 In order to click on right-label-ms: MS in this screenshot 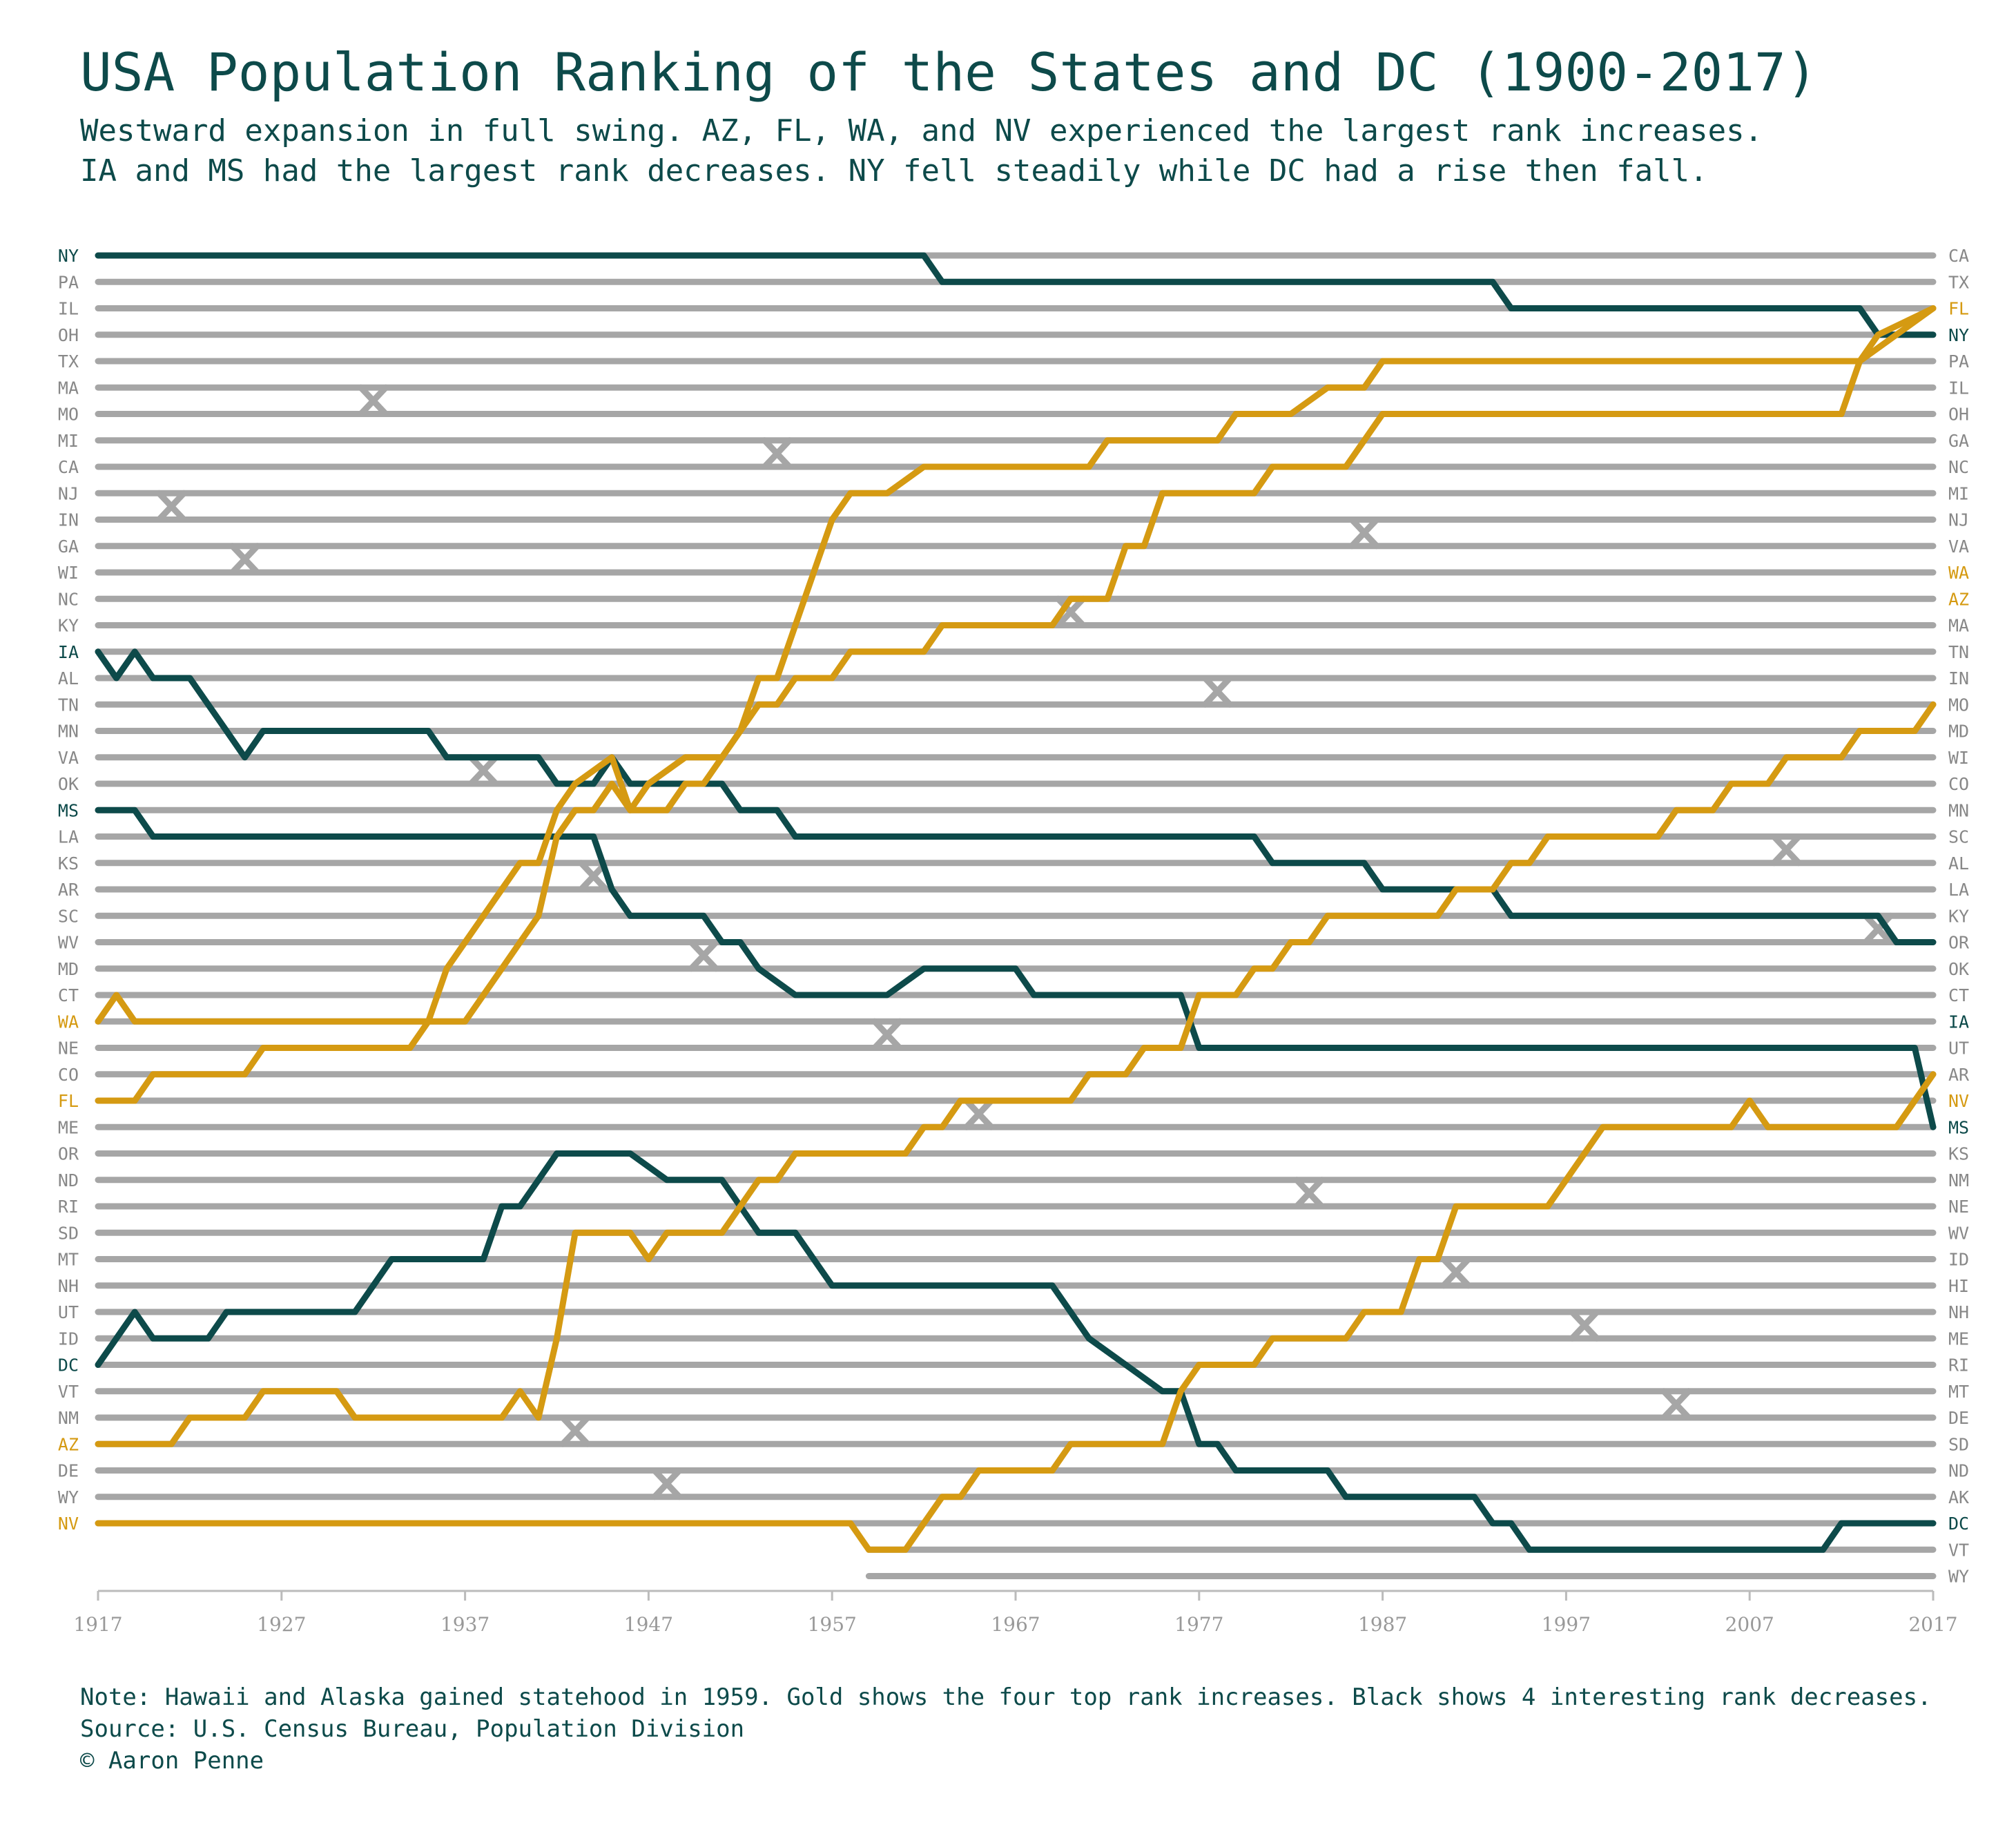, I will do `click(1959, 1127)`.